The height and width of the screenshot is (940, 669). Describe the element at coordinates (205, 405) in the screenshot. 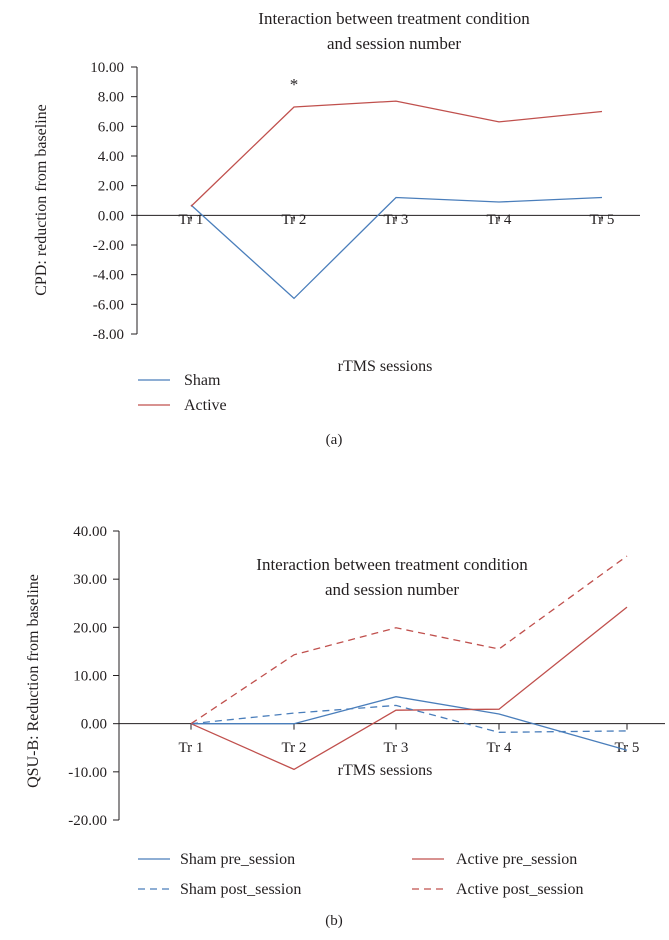

I see `legend-label: Active` at that location.